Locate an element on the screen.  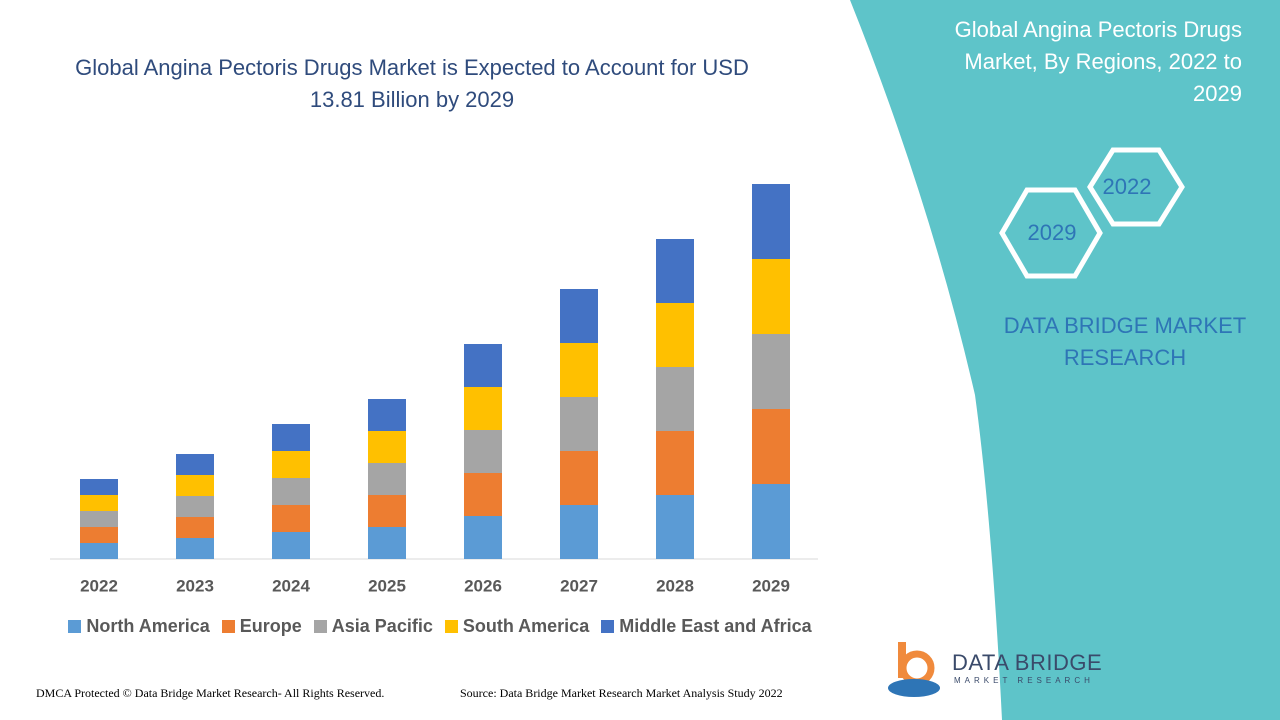
logo-name: DATA BRIDGE is located at coordinates (1027, 662).